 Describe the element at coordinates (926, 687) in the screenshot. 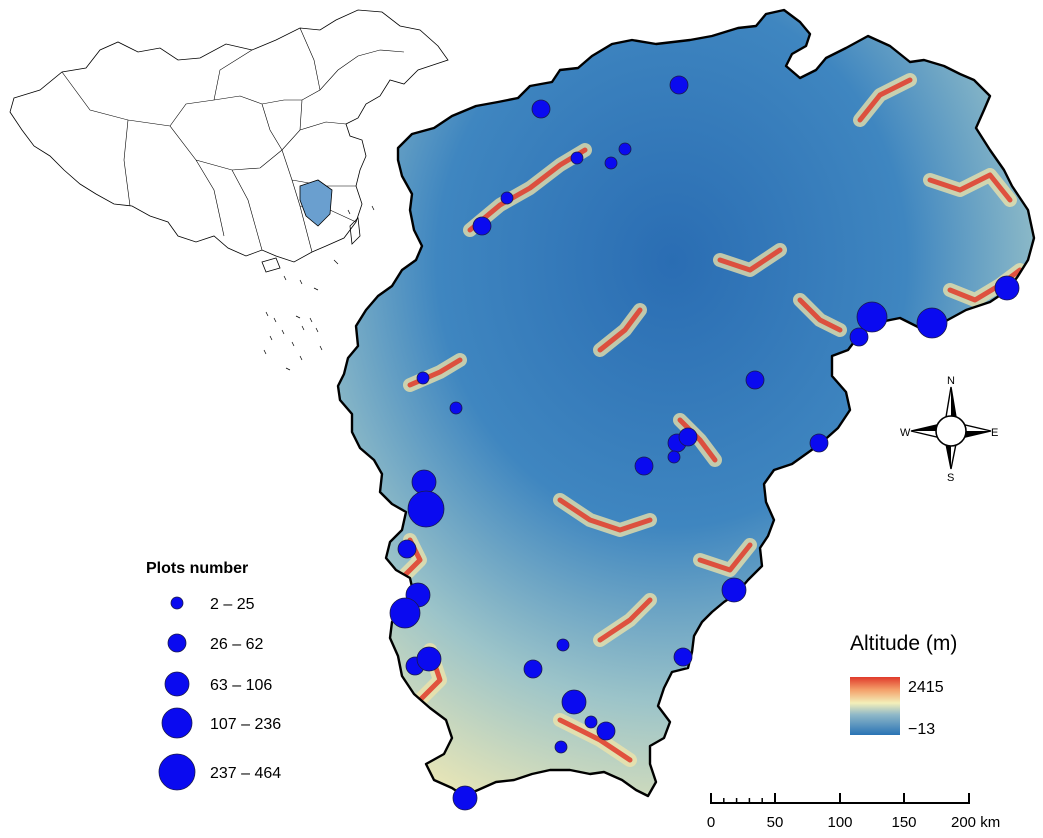

I see `altitude-max-label: 2415` at that location.